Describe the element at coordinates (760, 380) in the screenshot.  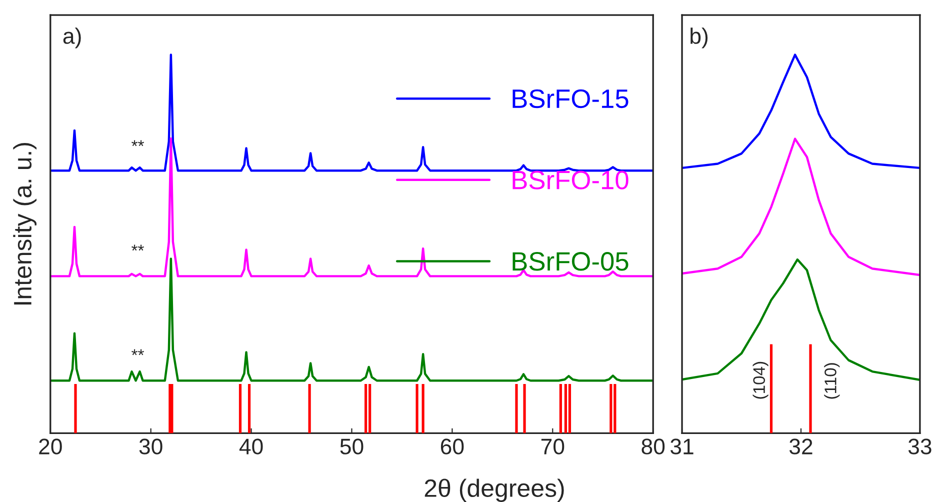
I see `annotation: (104)` at that location.